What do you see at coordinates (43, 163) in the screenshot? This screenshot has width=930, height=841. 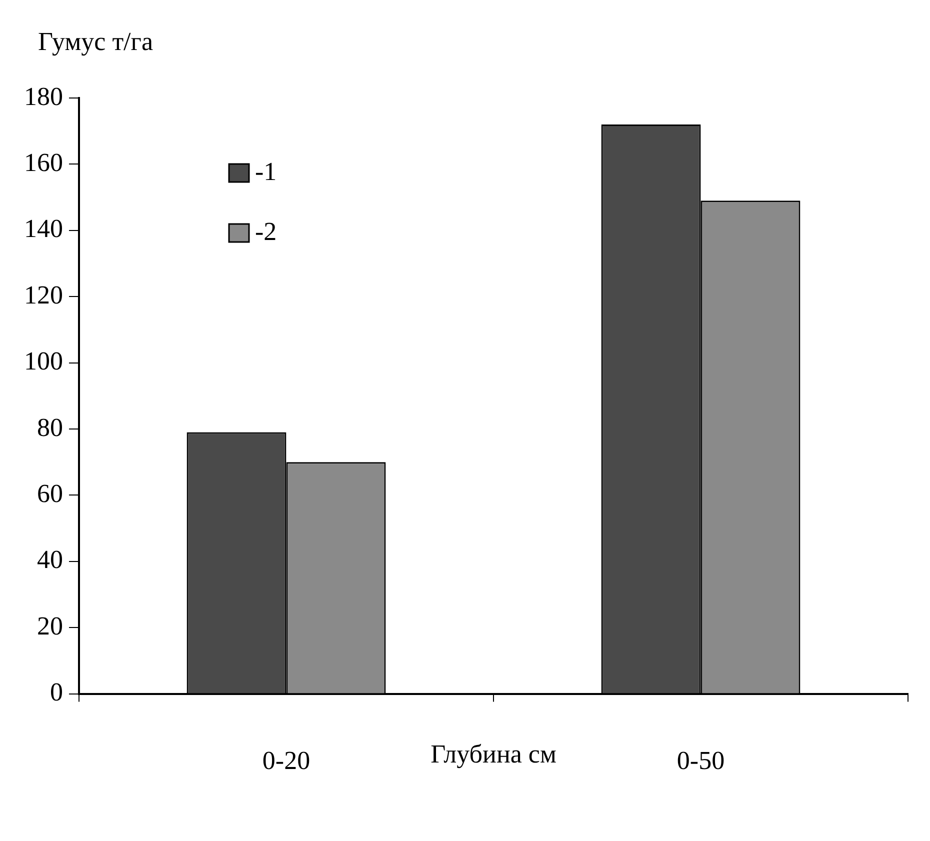 I see `y-tick-label: 160` at bounding box center [43, 163].